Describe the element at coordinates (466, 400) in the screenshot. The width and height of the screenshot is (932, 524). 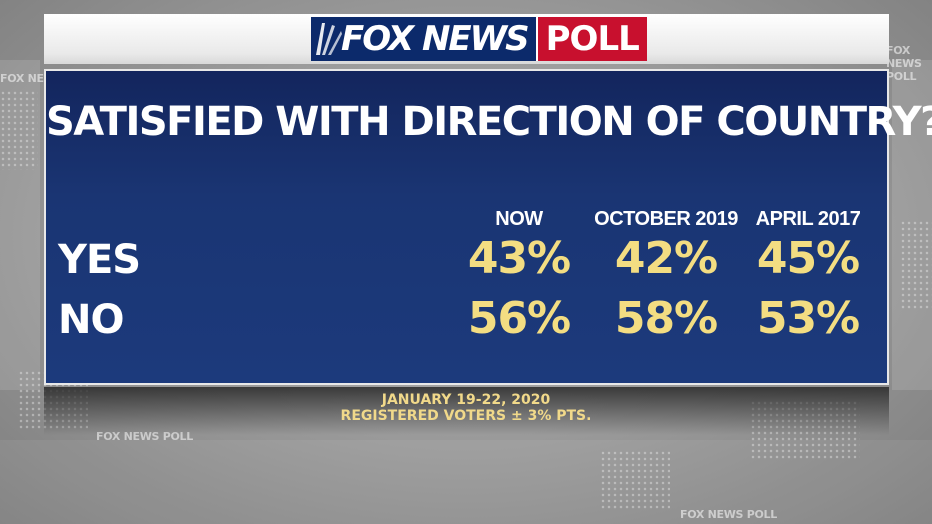
I see `poll-dates: JANUARY 19-22, 2020` at that location.